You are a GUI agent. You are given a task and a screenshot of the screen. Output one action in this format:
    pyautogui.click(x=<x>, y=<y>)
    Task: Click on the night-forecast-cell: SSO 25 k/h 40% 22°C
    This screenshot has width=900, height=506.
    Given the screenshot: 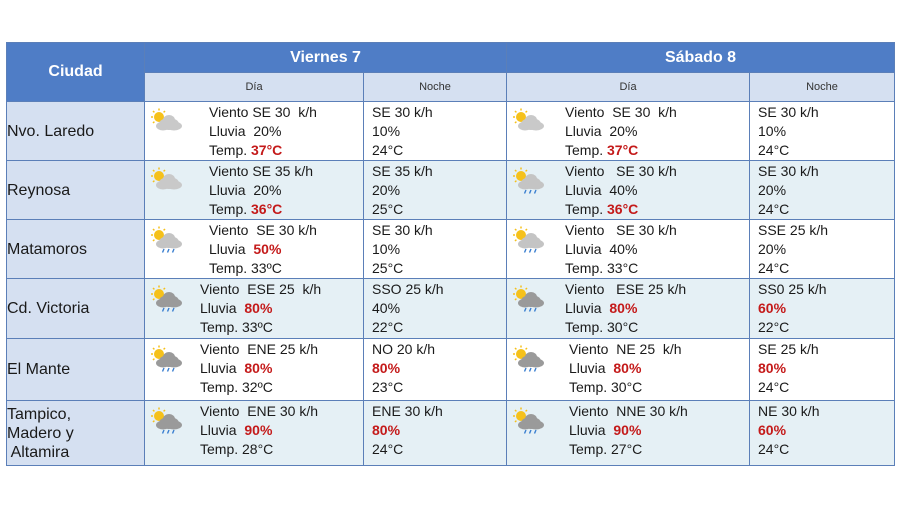 What is the action you would take?
    pyautogui.click(x=435, y=308)
    